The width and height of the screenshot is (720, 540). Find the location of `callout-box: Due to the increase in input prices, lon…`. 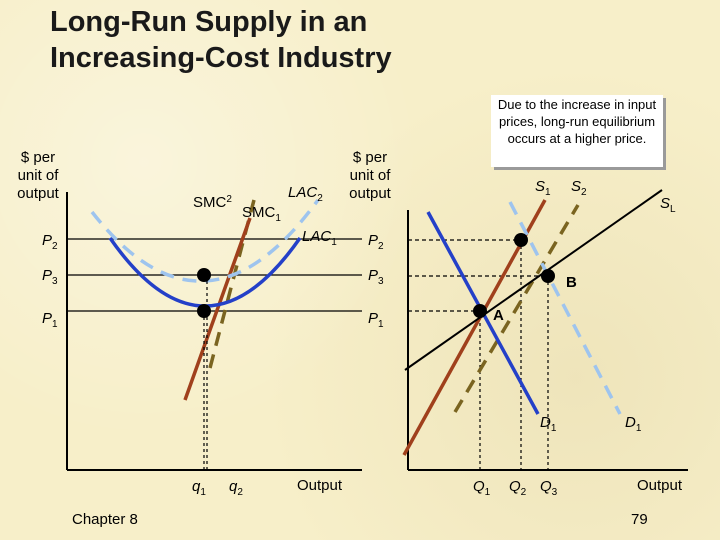

callout-box: Due to the increase in input prices, lon… is located at coordinates (577, 131).